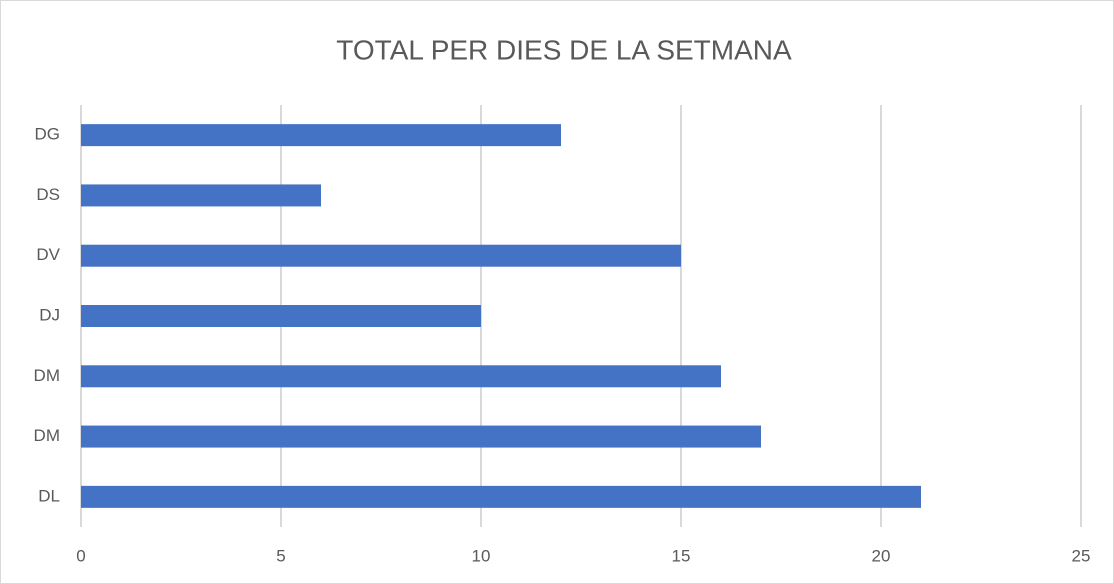  Describe the element at coordinates (881, 555) in the screenshot. I see `x-tick-label: 20` at that location.